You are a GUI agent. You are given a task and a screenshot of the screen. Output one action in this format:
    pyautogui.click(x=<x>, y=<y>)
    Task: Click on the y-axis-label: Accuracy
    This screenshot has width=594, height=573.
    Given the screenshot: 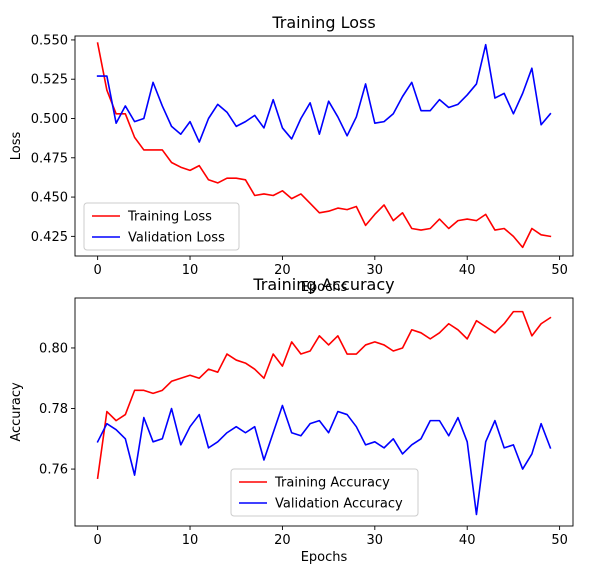 What is the action you would take?
    pyautogui.click(x=16, y=412)
    